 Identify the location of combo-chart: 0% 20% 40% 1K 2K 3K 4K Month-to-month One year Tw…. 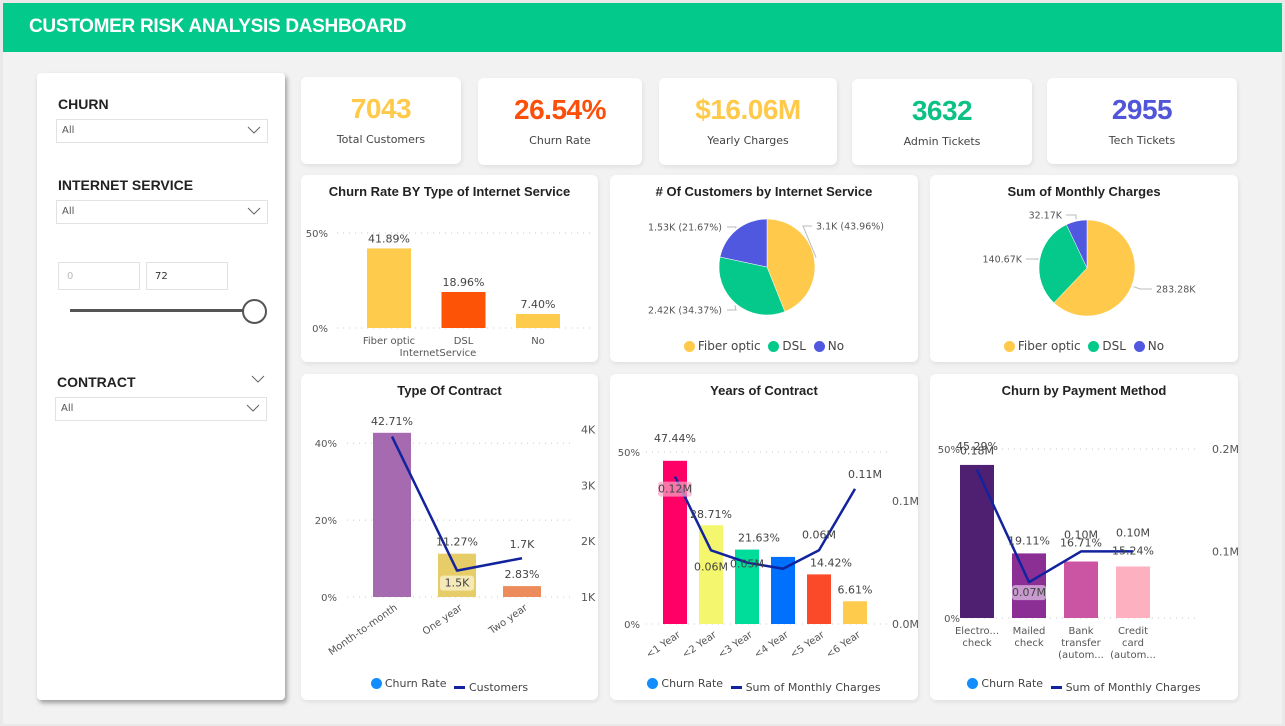
(455, 536).